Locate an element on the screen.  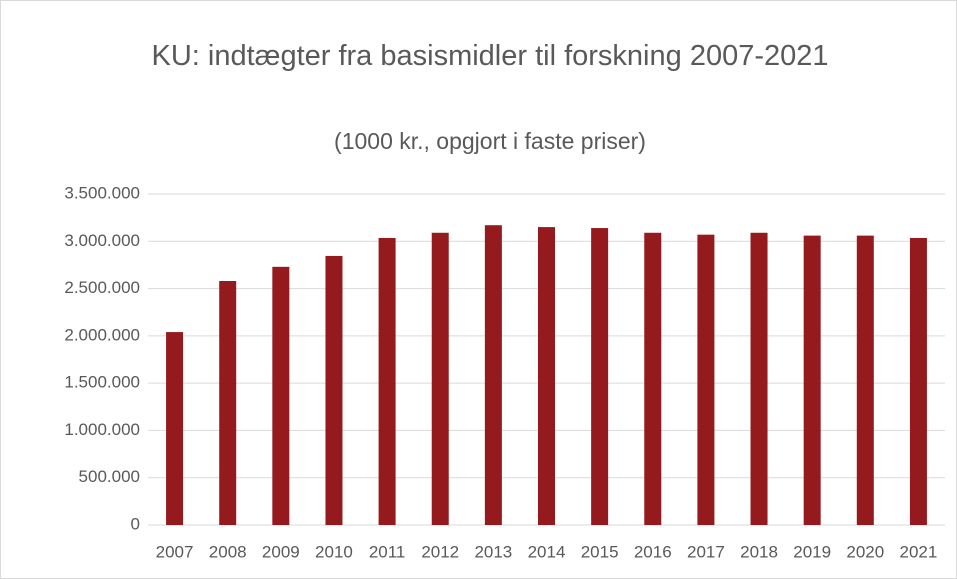
x-tick-label: 2013 is located at coordinates (493, 551).